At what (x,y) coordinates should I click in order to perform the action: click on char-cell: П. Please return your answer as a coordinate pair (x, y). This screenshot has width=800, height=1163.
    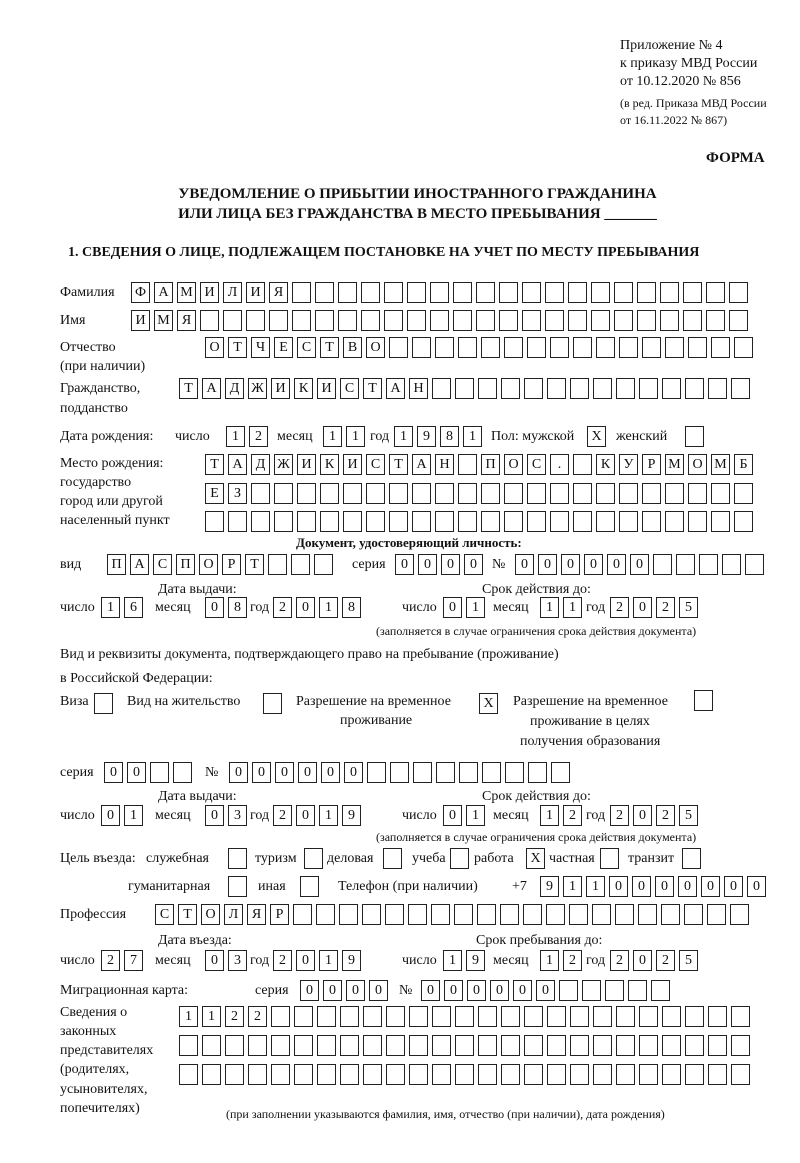
    Looking at the image, I should click on (185, 564).